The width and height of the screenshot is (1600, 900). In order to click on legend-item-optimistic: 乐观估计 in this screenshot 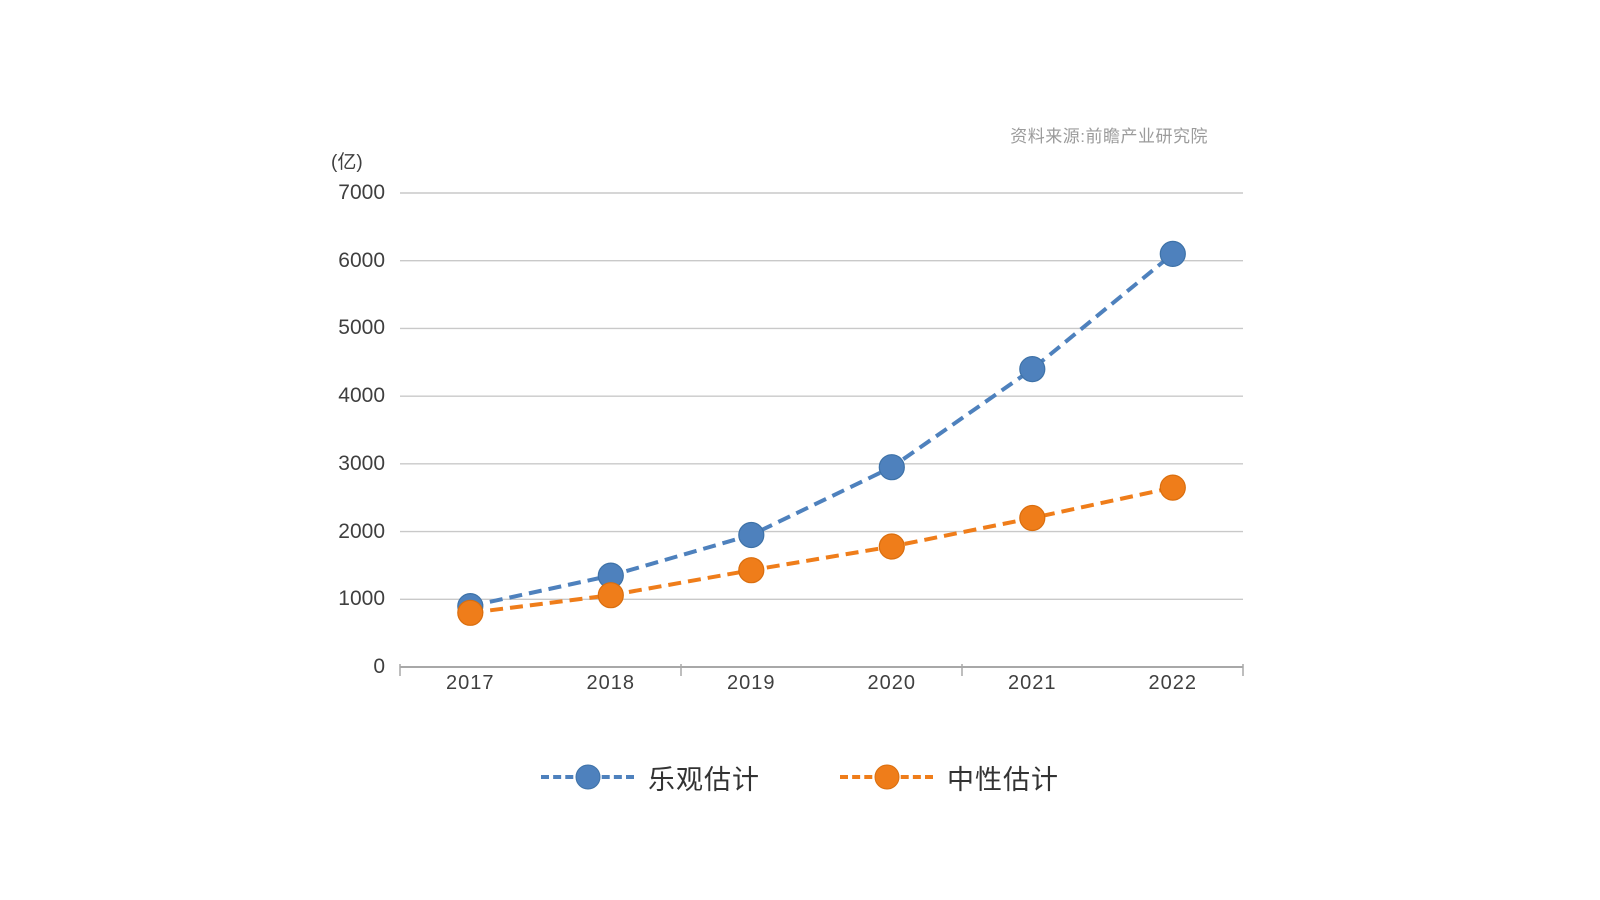, I will do `click(650, 777)`.